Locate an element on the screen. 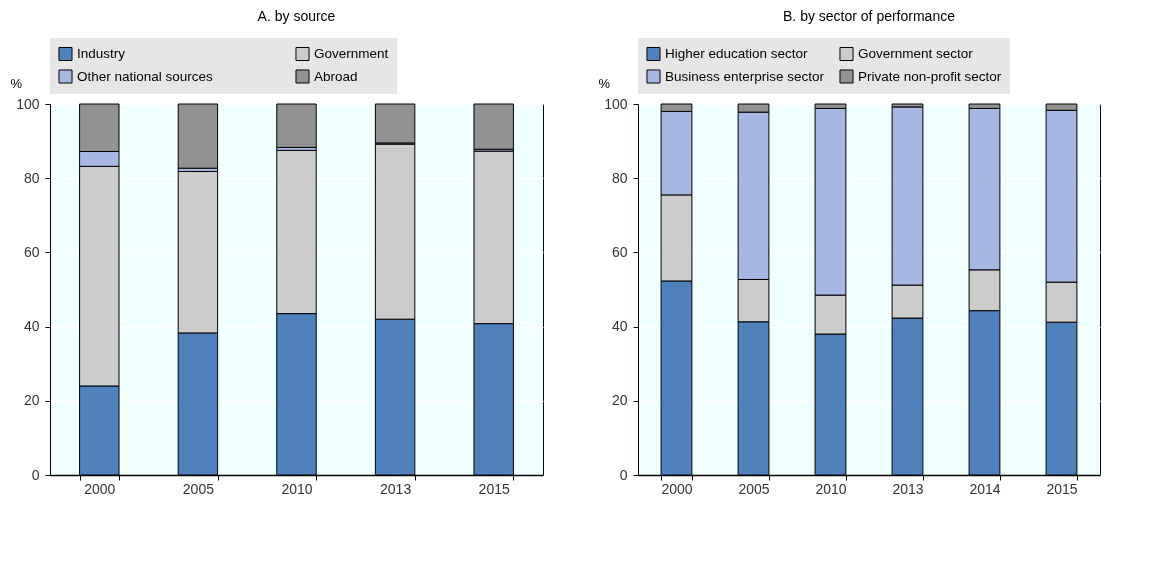 The height and width of the screenshot is (571, 1153). legend-label: Government sector is located at coordinates (916, 53).